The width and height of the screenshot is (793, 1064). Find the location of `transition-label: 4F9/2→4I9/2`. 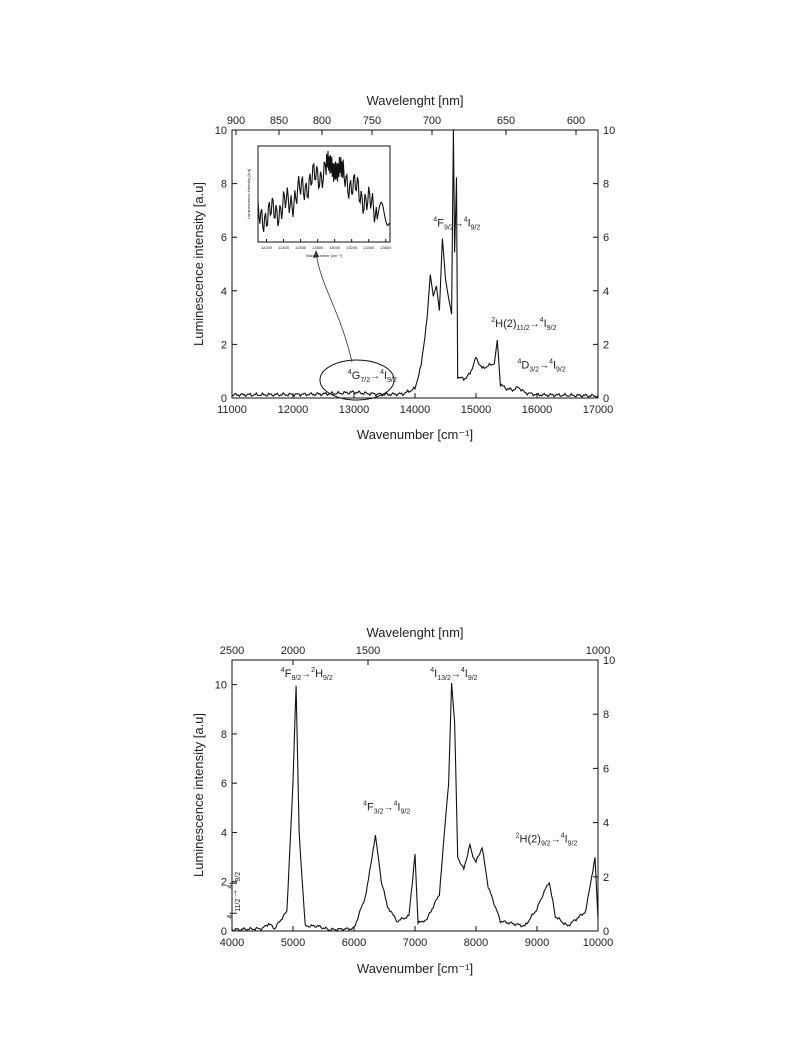

transition-label: 4F9/2→4I9/2 is located at coordinates (456, 223).